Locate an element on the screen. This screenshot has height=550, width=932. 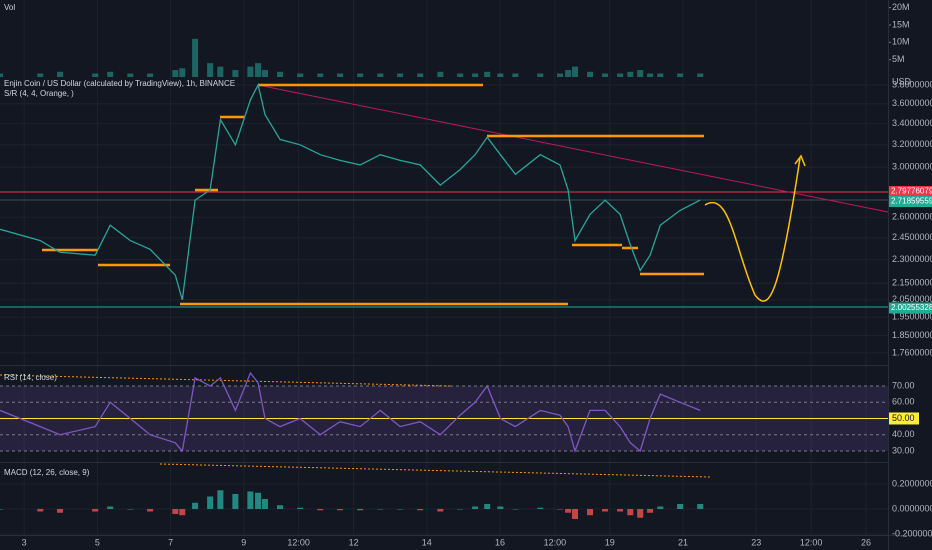
projection-curve is located at coordinates (752, 229).